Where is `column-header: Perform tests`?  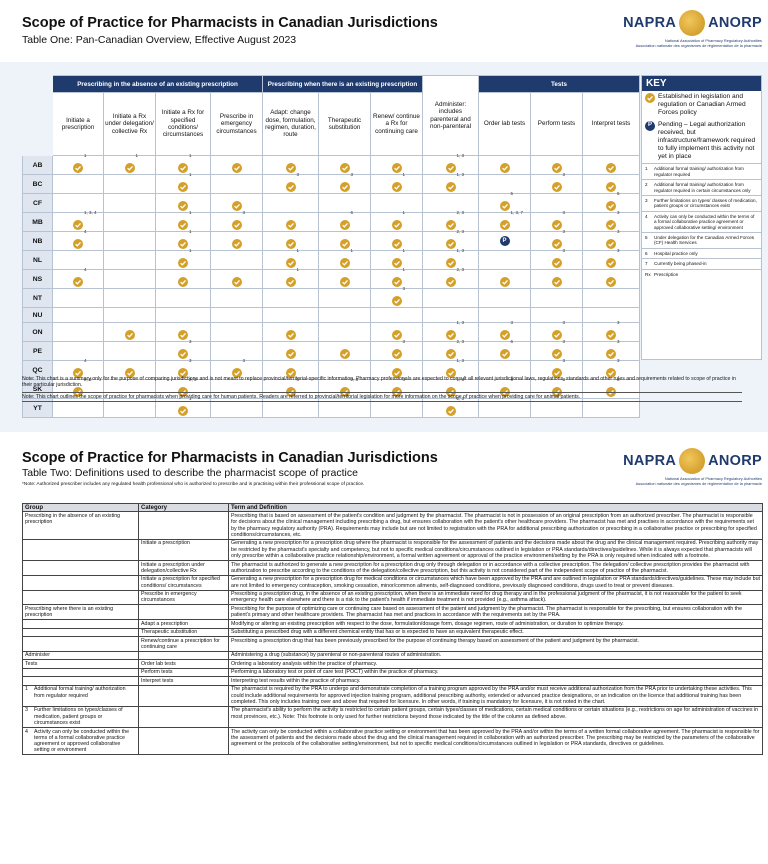
column-header: Perform tests is located at coordinates (556, 124).